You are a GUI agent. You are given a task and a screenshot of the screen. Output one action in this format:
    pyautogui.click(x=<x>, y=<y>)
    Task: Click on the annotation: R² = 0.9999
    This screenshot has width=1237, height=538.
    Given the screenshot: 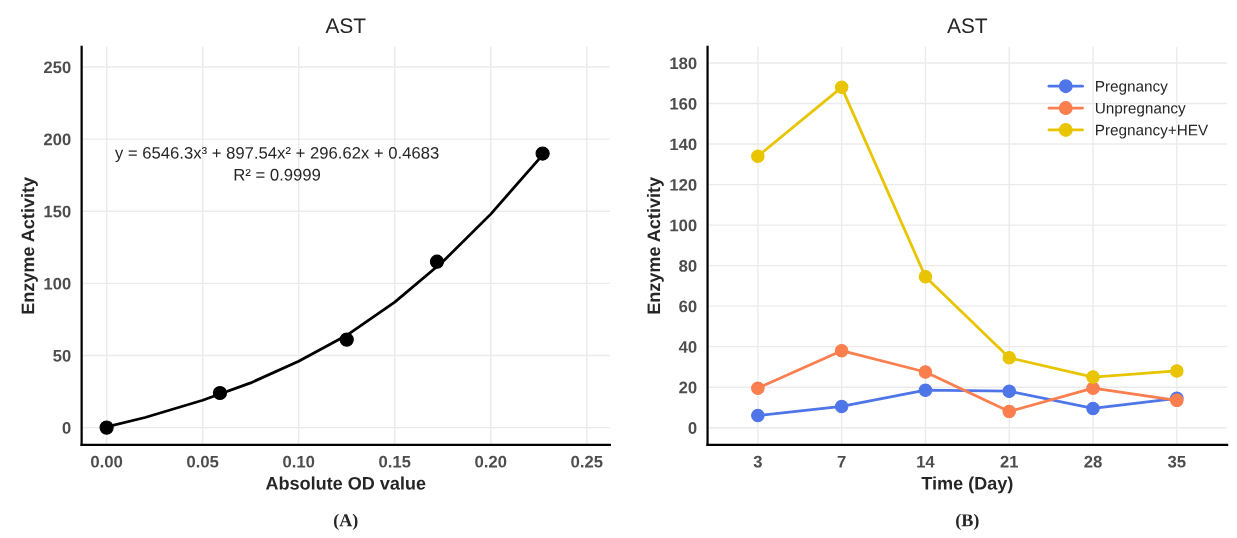 What is the action you would take?
    pyautogui.click(x=277, y=174)
    